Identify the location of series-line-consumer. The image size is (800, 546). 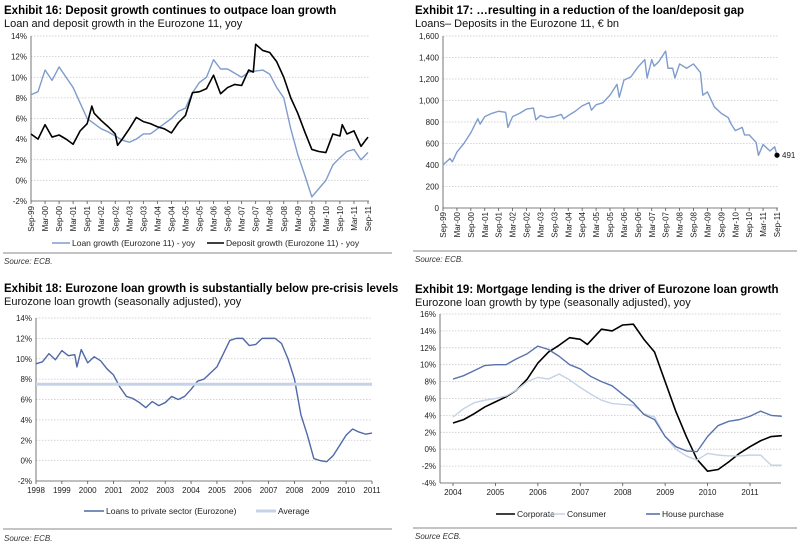
(617, 419).